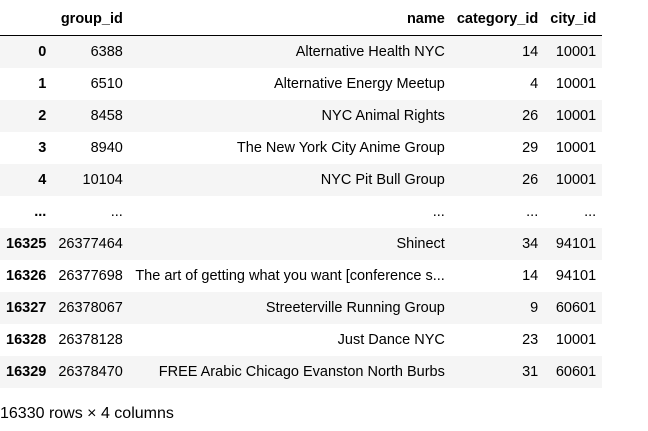 This screenshot has height=431, width=648. What do you see at coordinates (301, 180) in the screenshot?
I see `table-row: 4 10104 NYC Pit Bull Group 26 10001` at bounding box center [301, 180].